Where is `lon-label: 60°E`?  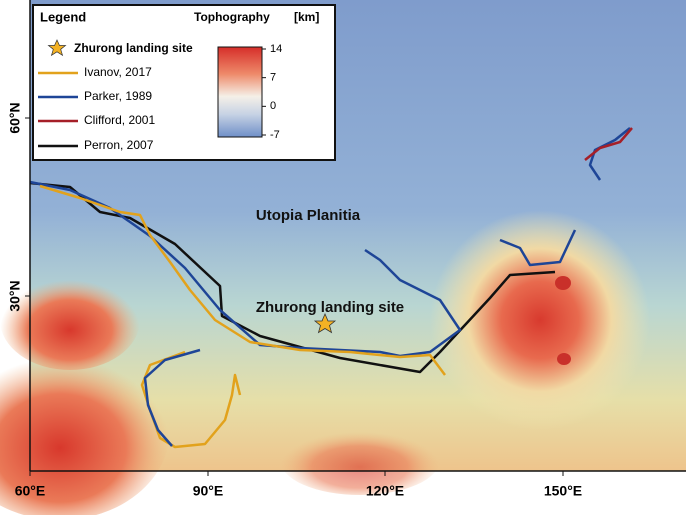
lon-label: 60°E is located at coordinates (30, 491).